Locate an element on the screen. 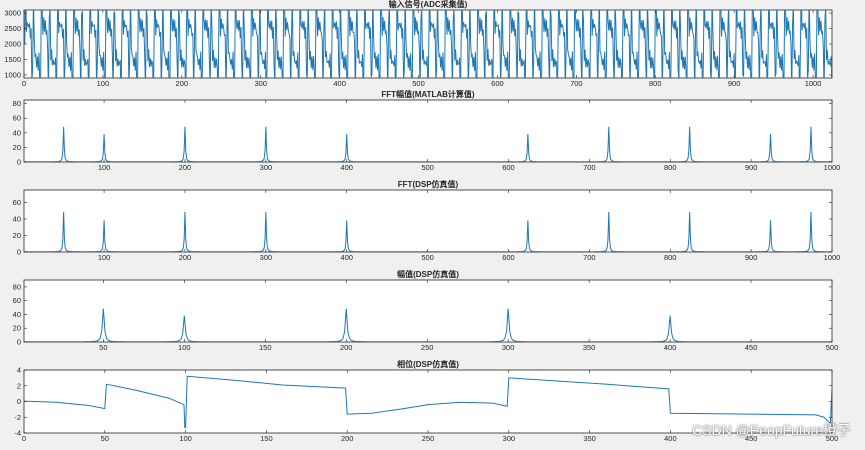 The height and width of the screenshot is (450, 865). axes-frame-fft_dsp is located at coordinates (428, 221).